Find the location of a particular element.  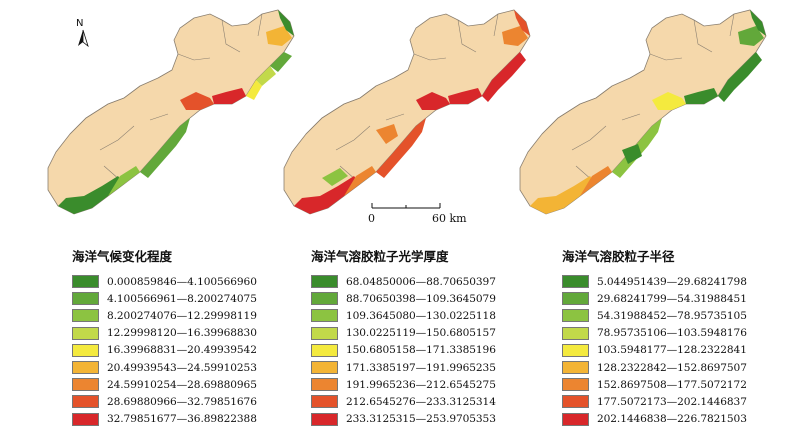

north-label: N is located at coordinates (80, 23).